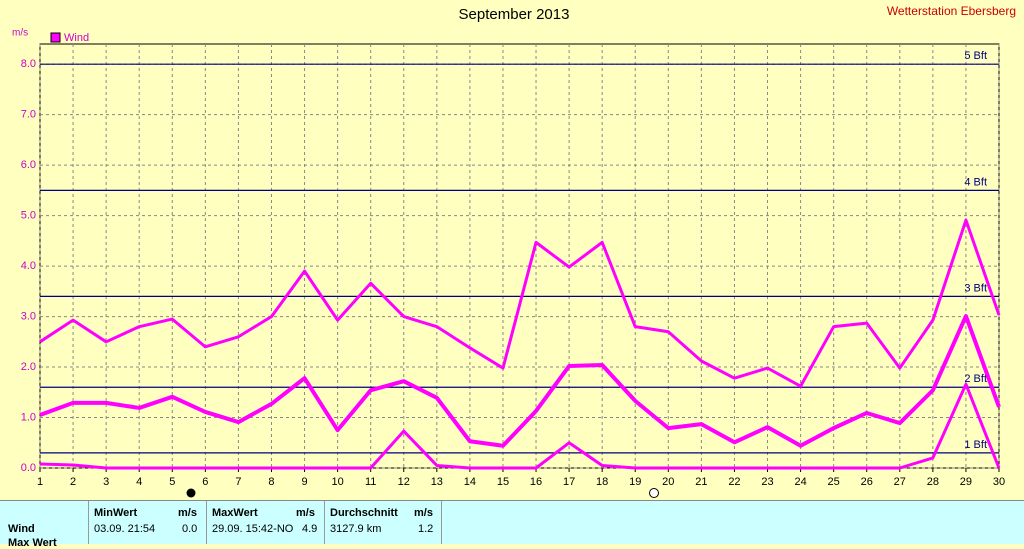 The height and width of the screenshot is (549, 1024). I want to click on reference-label: 2 Bft, so click(975, 379).